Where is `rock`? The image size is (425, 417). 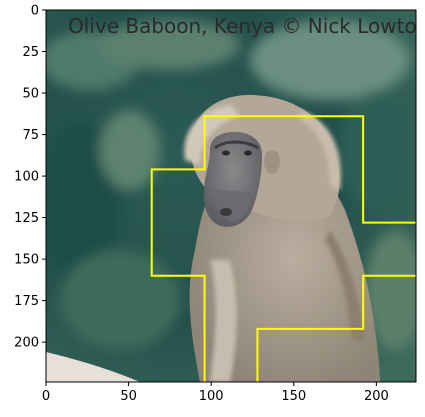
rock is located at coordinates (93, 367).